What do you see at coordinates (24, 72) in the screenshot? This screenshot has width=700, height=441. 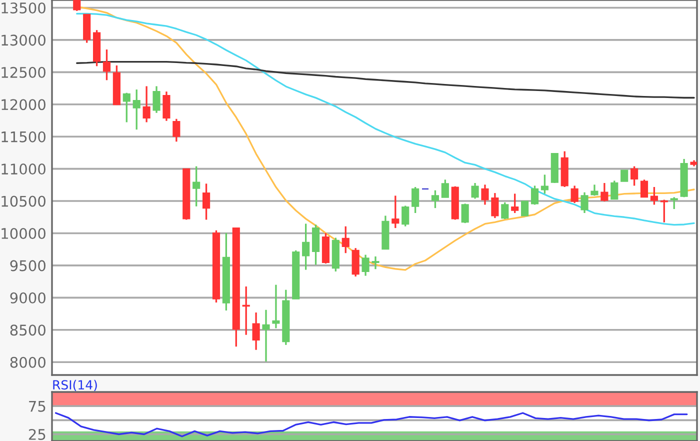 I see `y-tick-label: 12500` at bounding box center [24, 72].